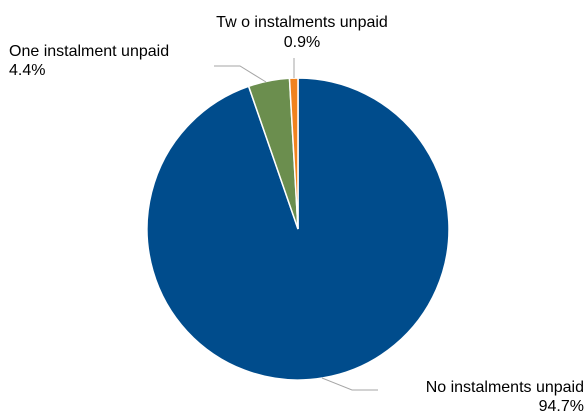 Image resolution: width=586 pixels, height=415 pixels. Describe the element at coordinates (89, 51) in the screenshot. I see `slice-label-one-instalment: One instalment unpaid` at that location.